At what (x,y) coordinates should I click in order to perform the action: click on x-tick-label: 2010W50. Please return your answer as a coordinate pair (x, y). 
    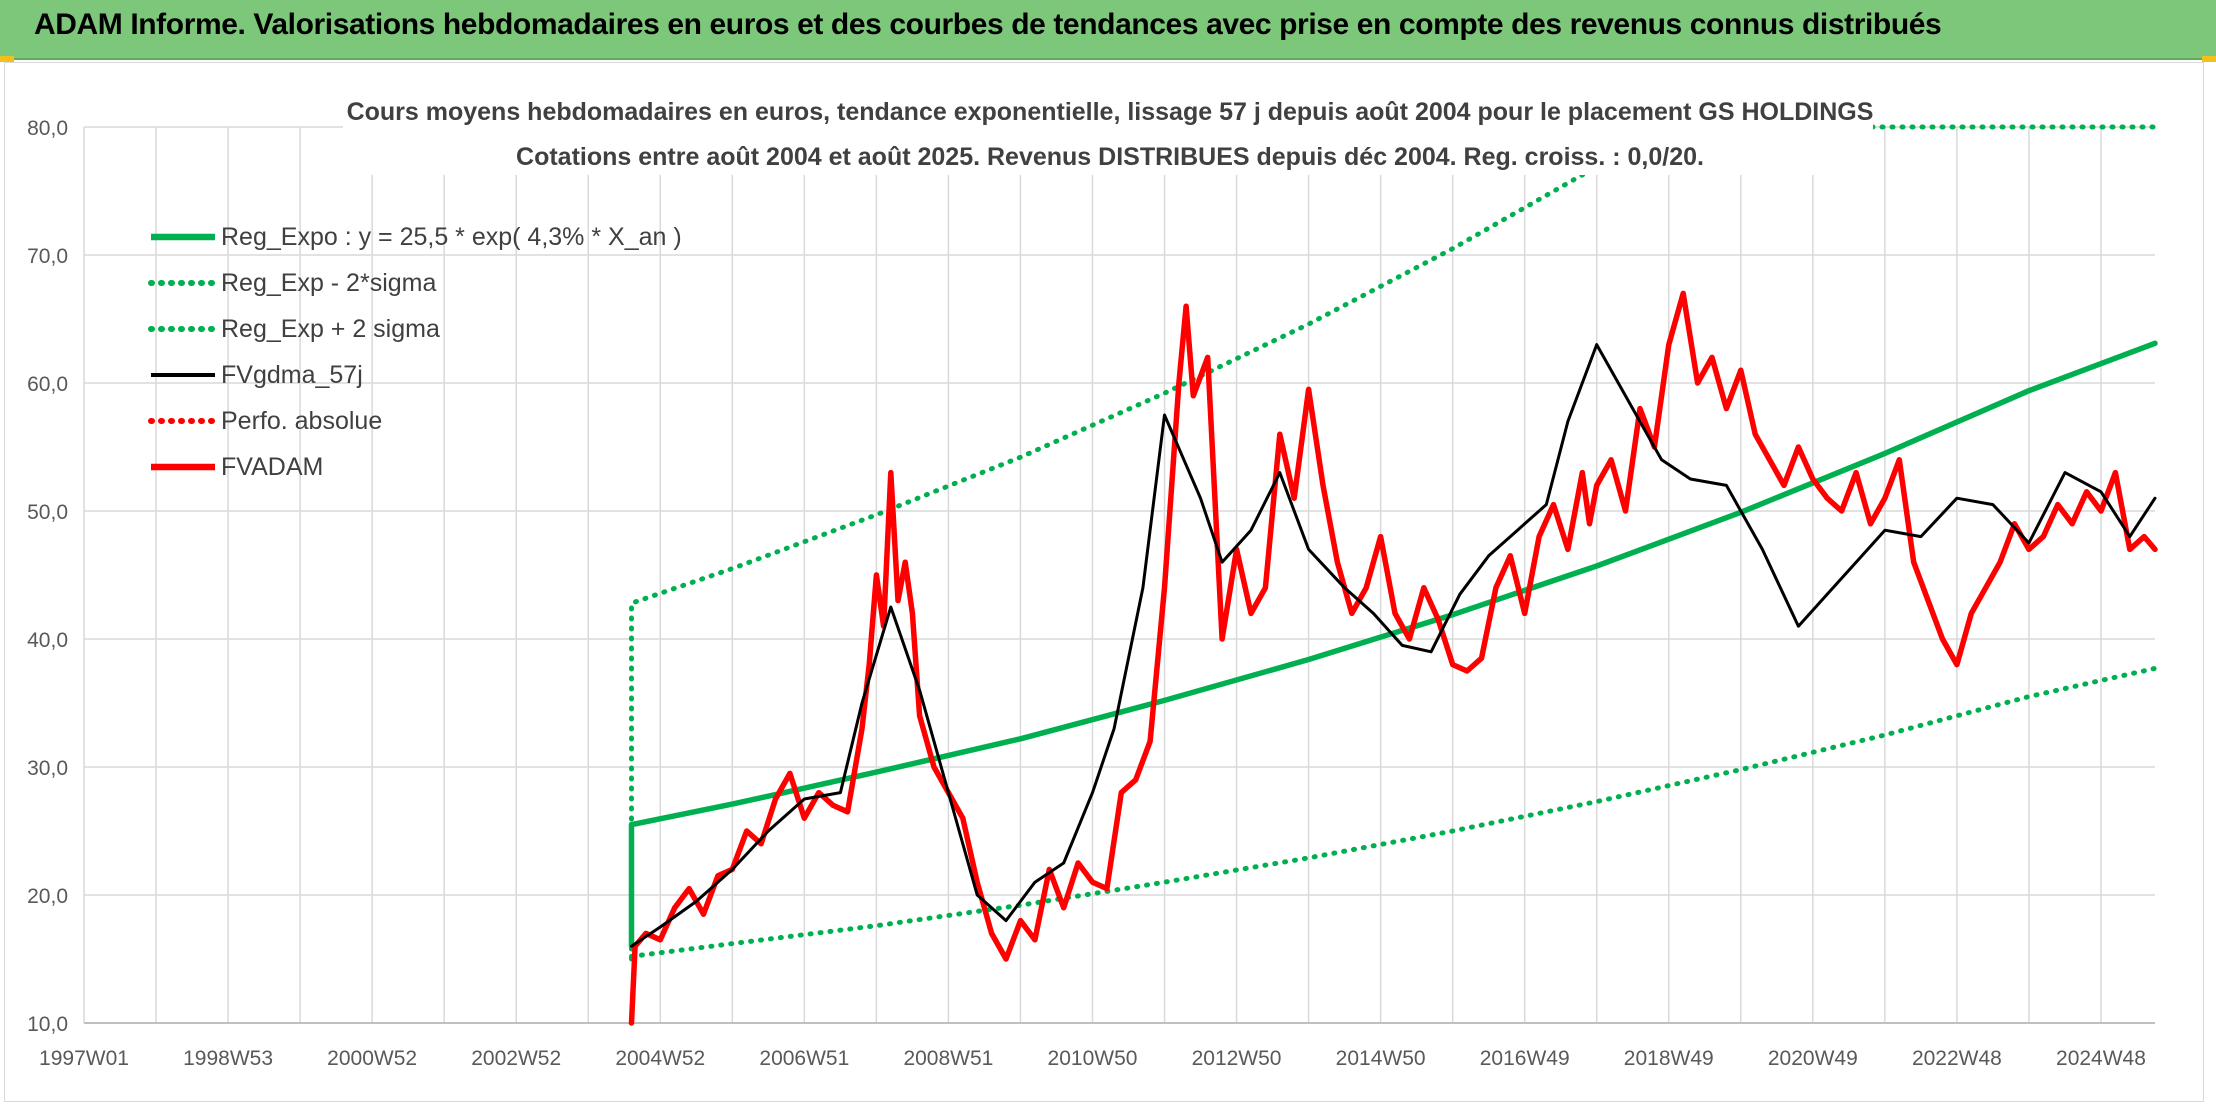
    Looking at the image, I should click on (1093, 1058).